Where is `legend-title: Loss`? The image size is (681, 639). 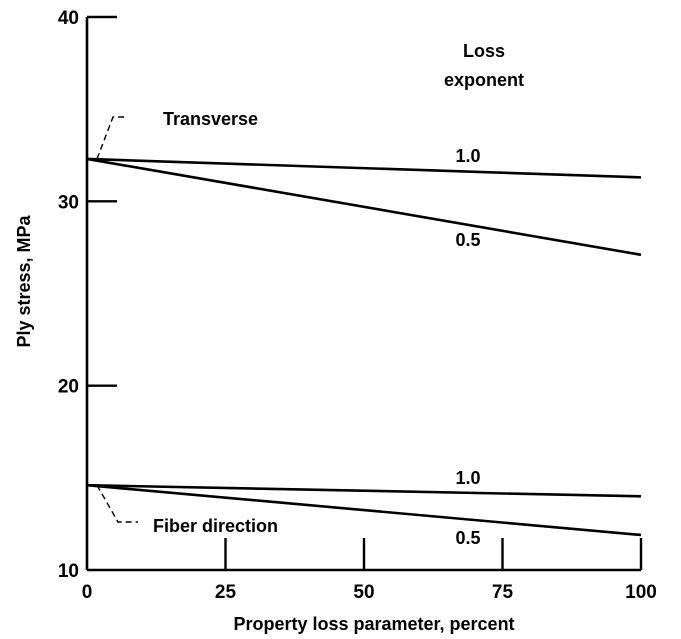 legend-title: Loss is located at coordinates (484, 51).